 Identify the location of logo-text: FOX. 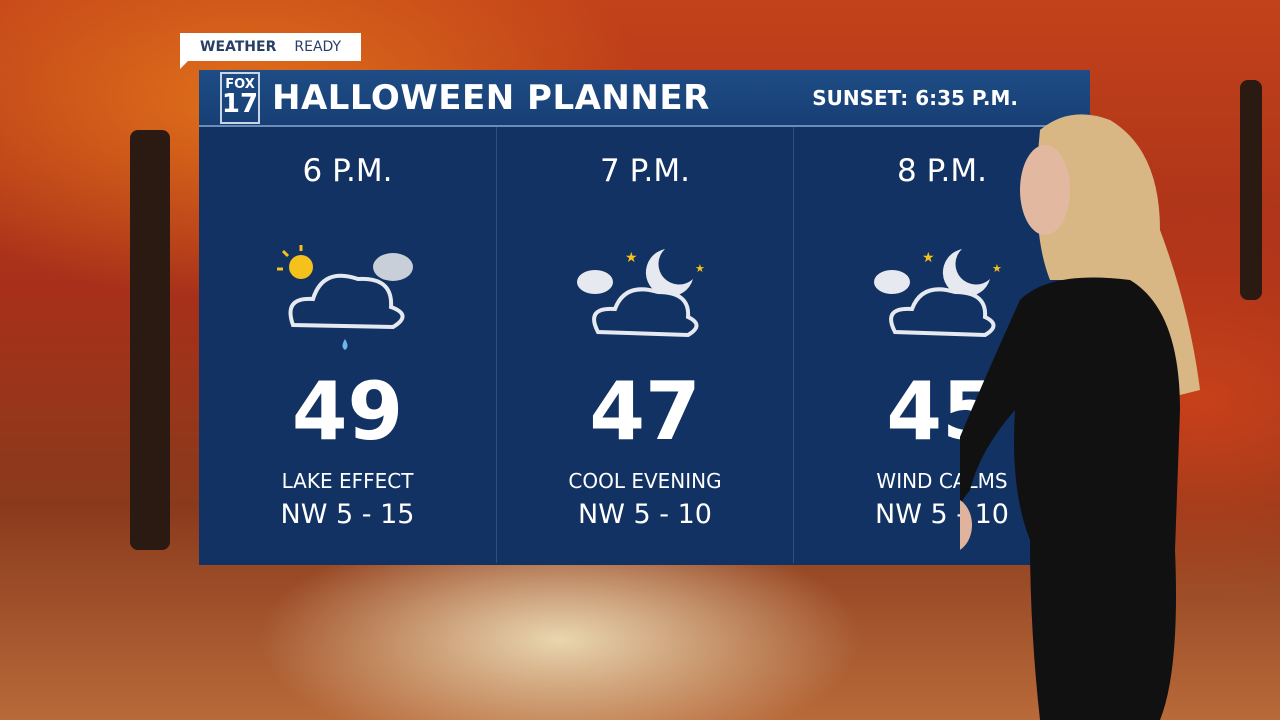
(240, 84).